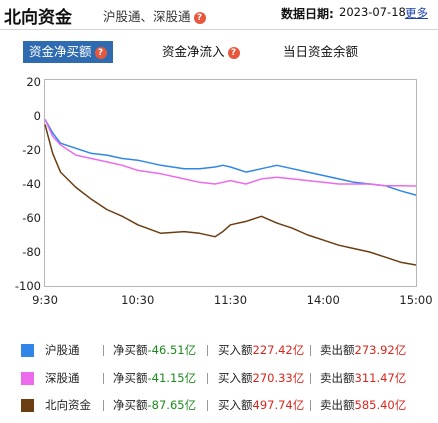 The height and width of the screenshot is (423, 438). Describe the element at coordinates (155, 378) in the screenshot. I see `legend-net: 净买额-41.15亿` at that location.